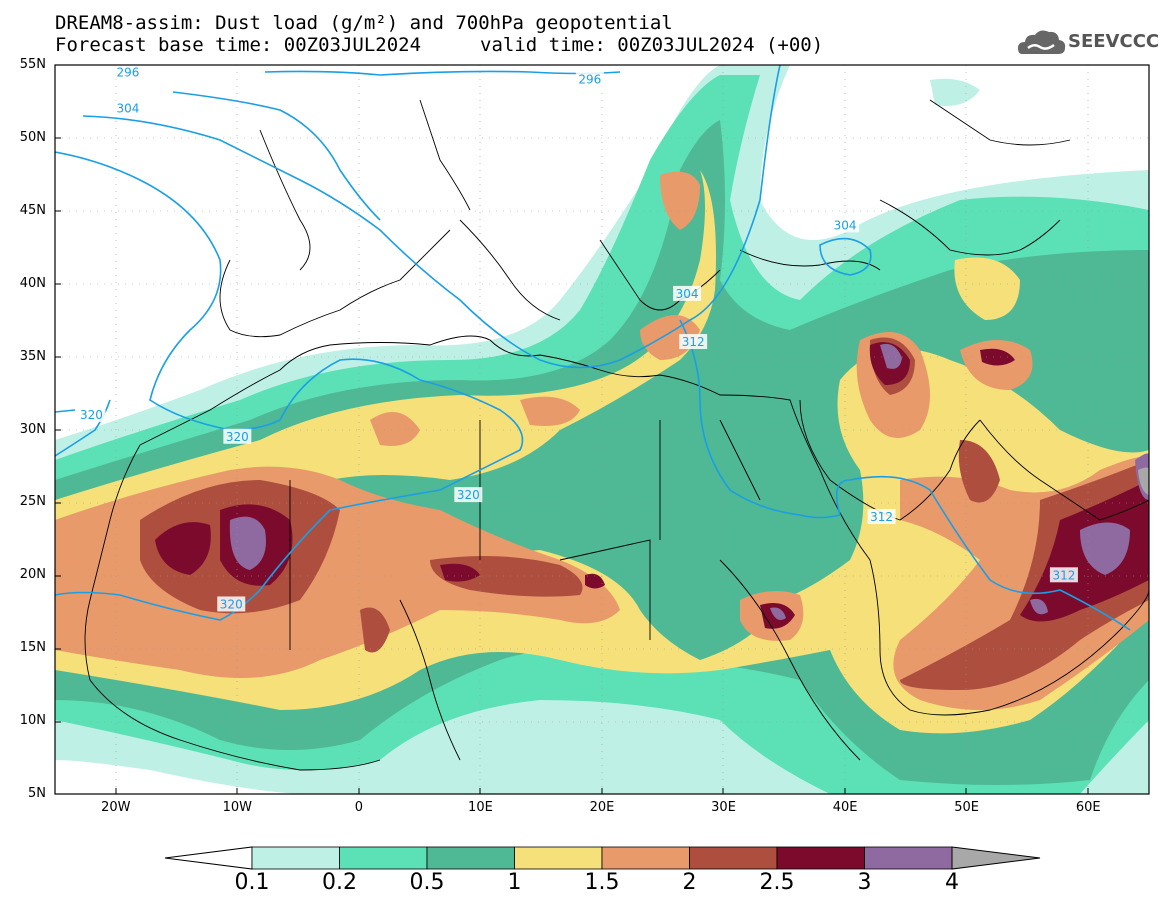 Image resolution: width=1165 pixels, height=907 pixels. What do you see at coordinates (32, 721) in the screenshot?
I see `latitude-label: 10N` at bounding box center [32, 721].